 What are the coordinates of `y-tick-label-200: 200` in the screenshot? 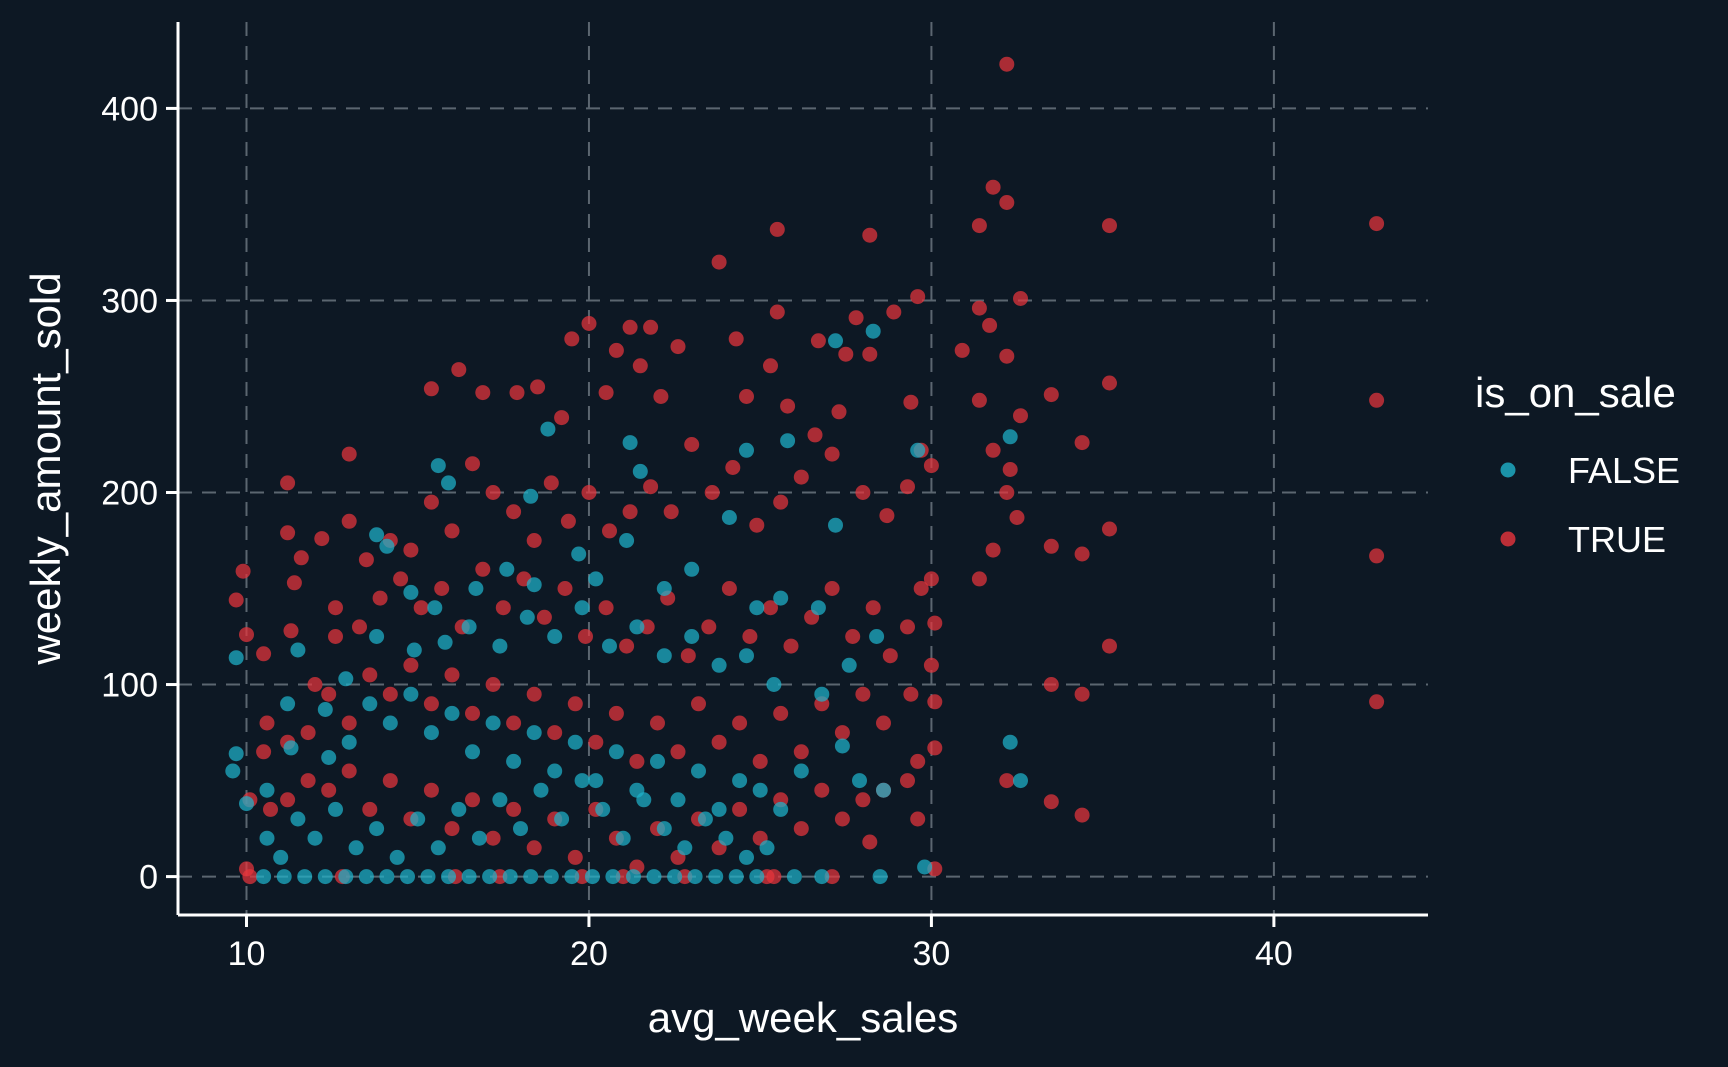 It's located at (129, 494).